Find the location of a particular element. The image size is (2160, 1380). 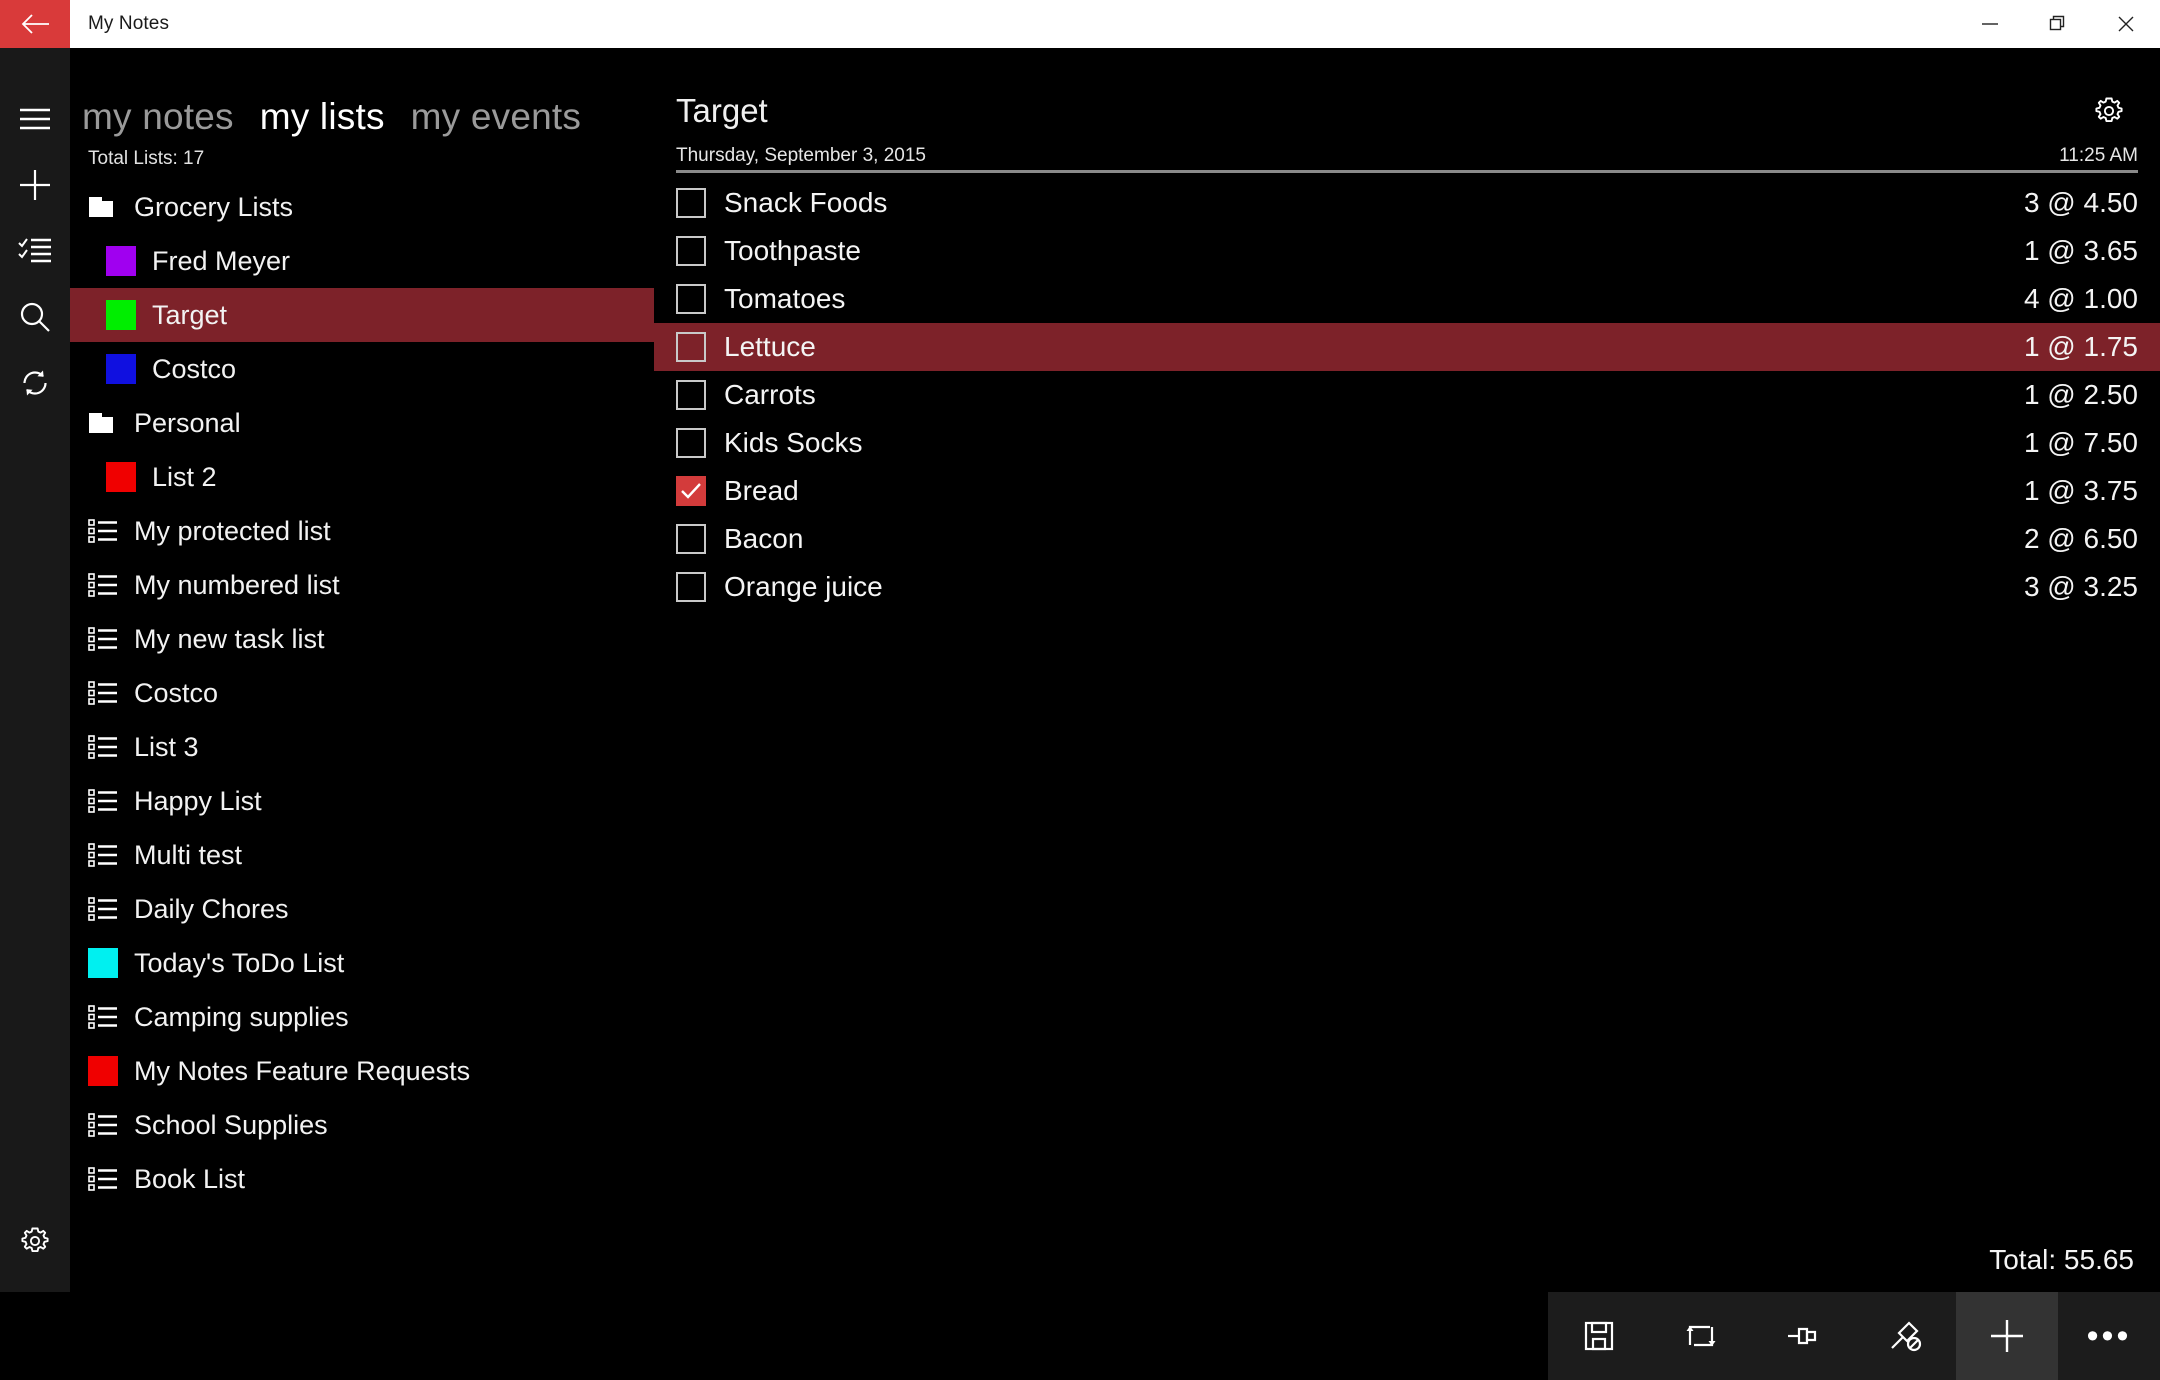

list-item-name: Kids Socks is located at coordinates (793, 442).